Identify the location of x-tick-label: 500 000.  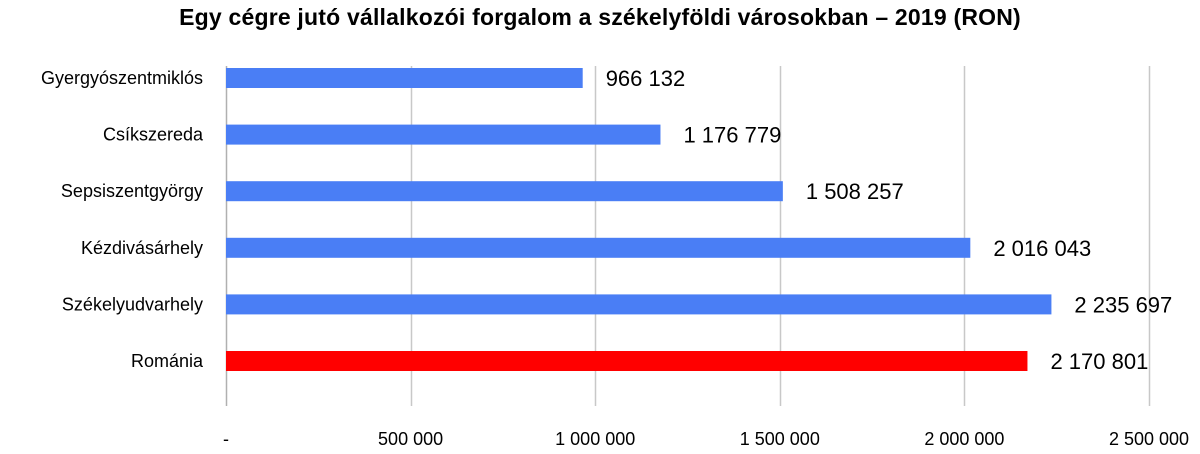
(410, 439).